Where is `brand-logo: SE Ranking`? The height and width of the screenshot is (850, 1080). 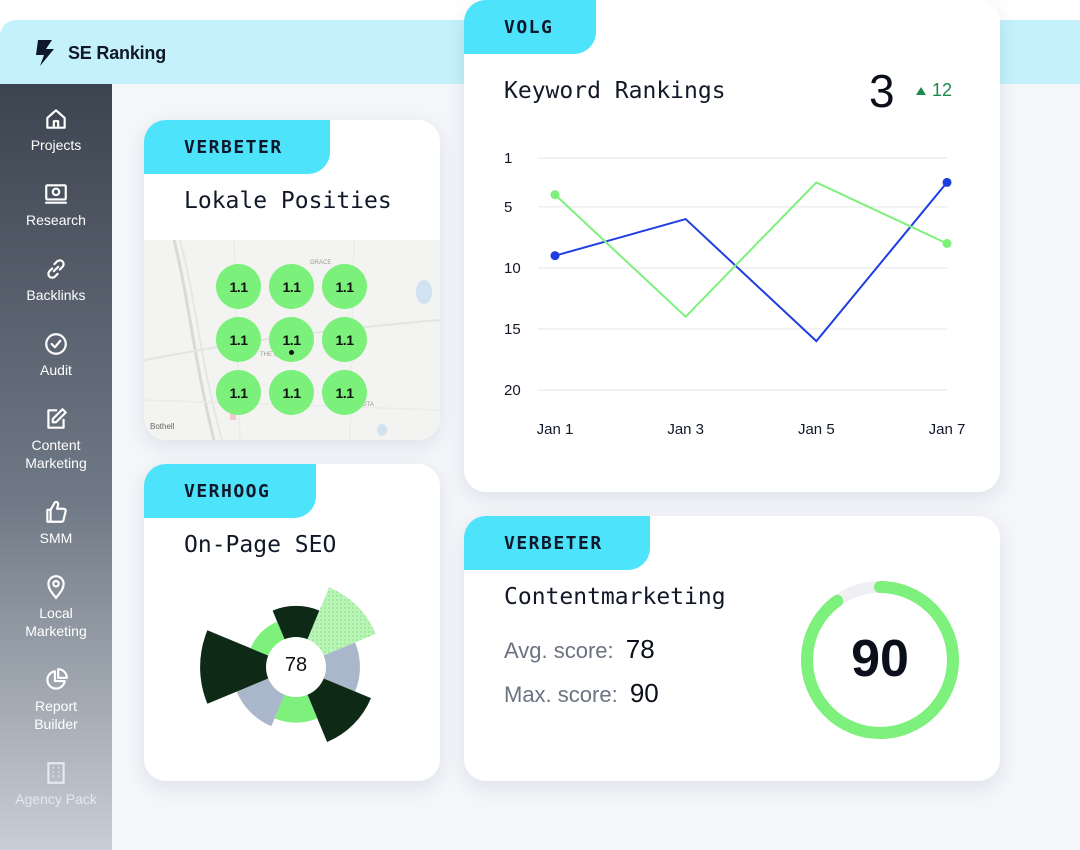 brand-logo: SE Ranking is located at coordinates (99, 53).